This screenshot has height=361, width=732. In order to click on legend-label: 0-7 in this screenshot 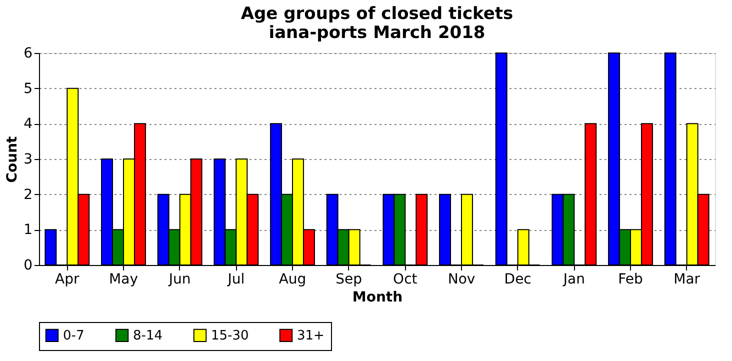, I will do `click(73, 336)`.